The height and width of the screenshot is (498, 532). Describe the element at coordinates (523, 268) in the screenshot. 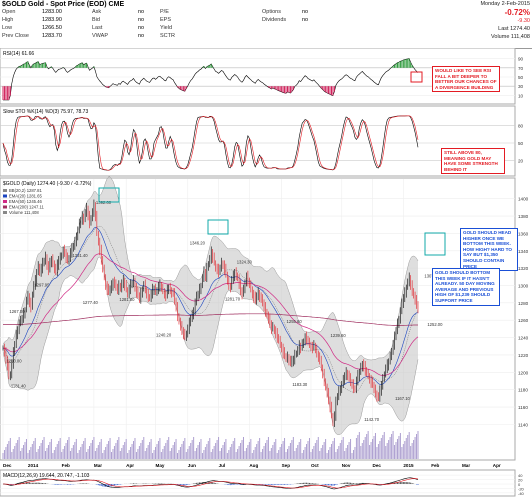

I see `price-tick-label: 1320` at that location.